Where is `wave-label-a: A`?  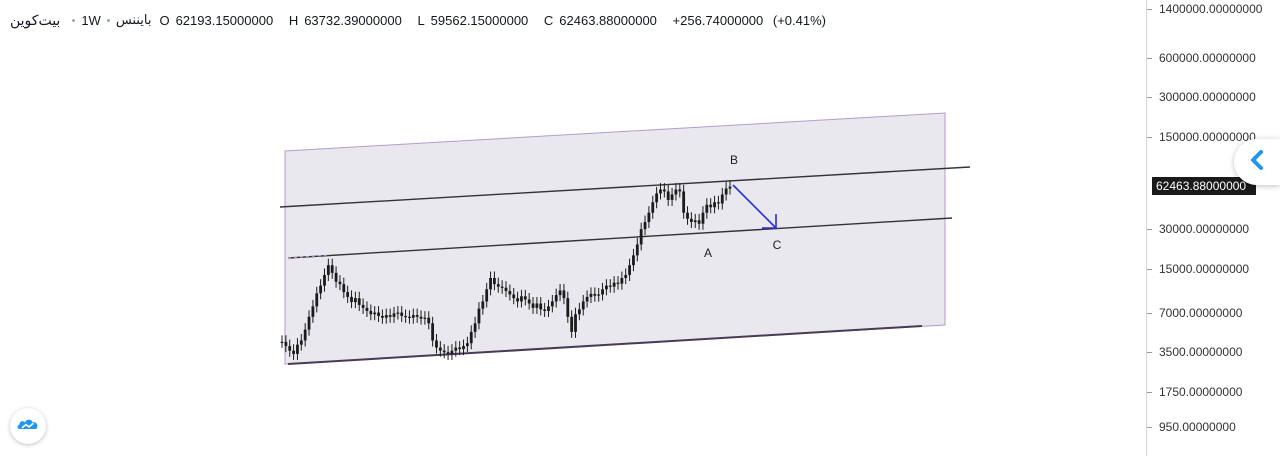 wave-label-a: A is located at coordinates (708, 253).